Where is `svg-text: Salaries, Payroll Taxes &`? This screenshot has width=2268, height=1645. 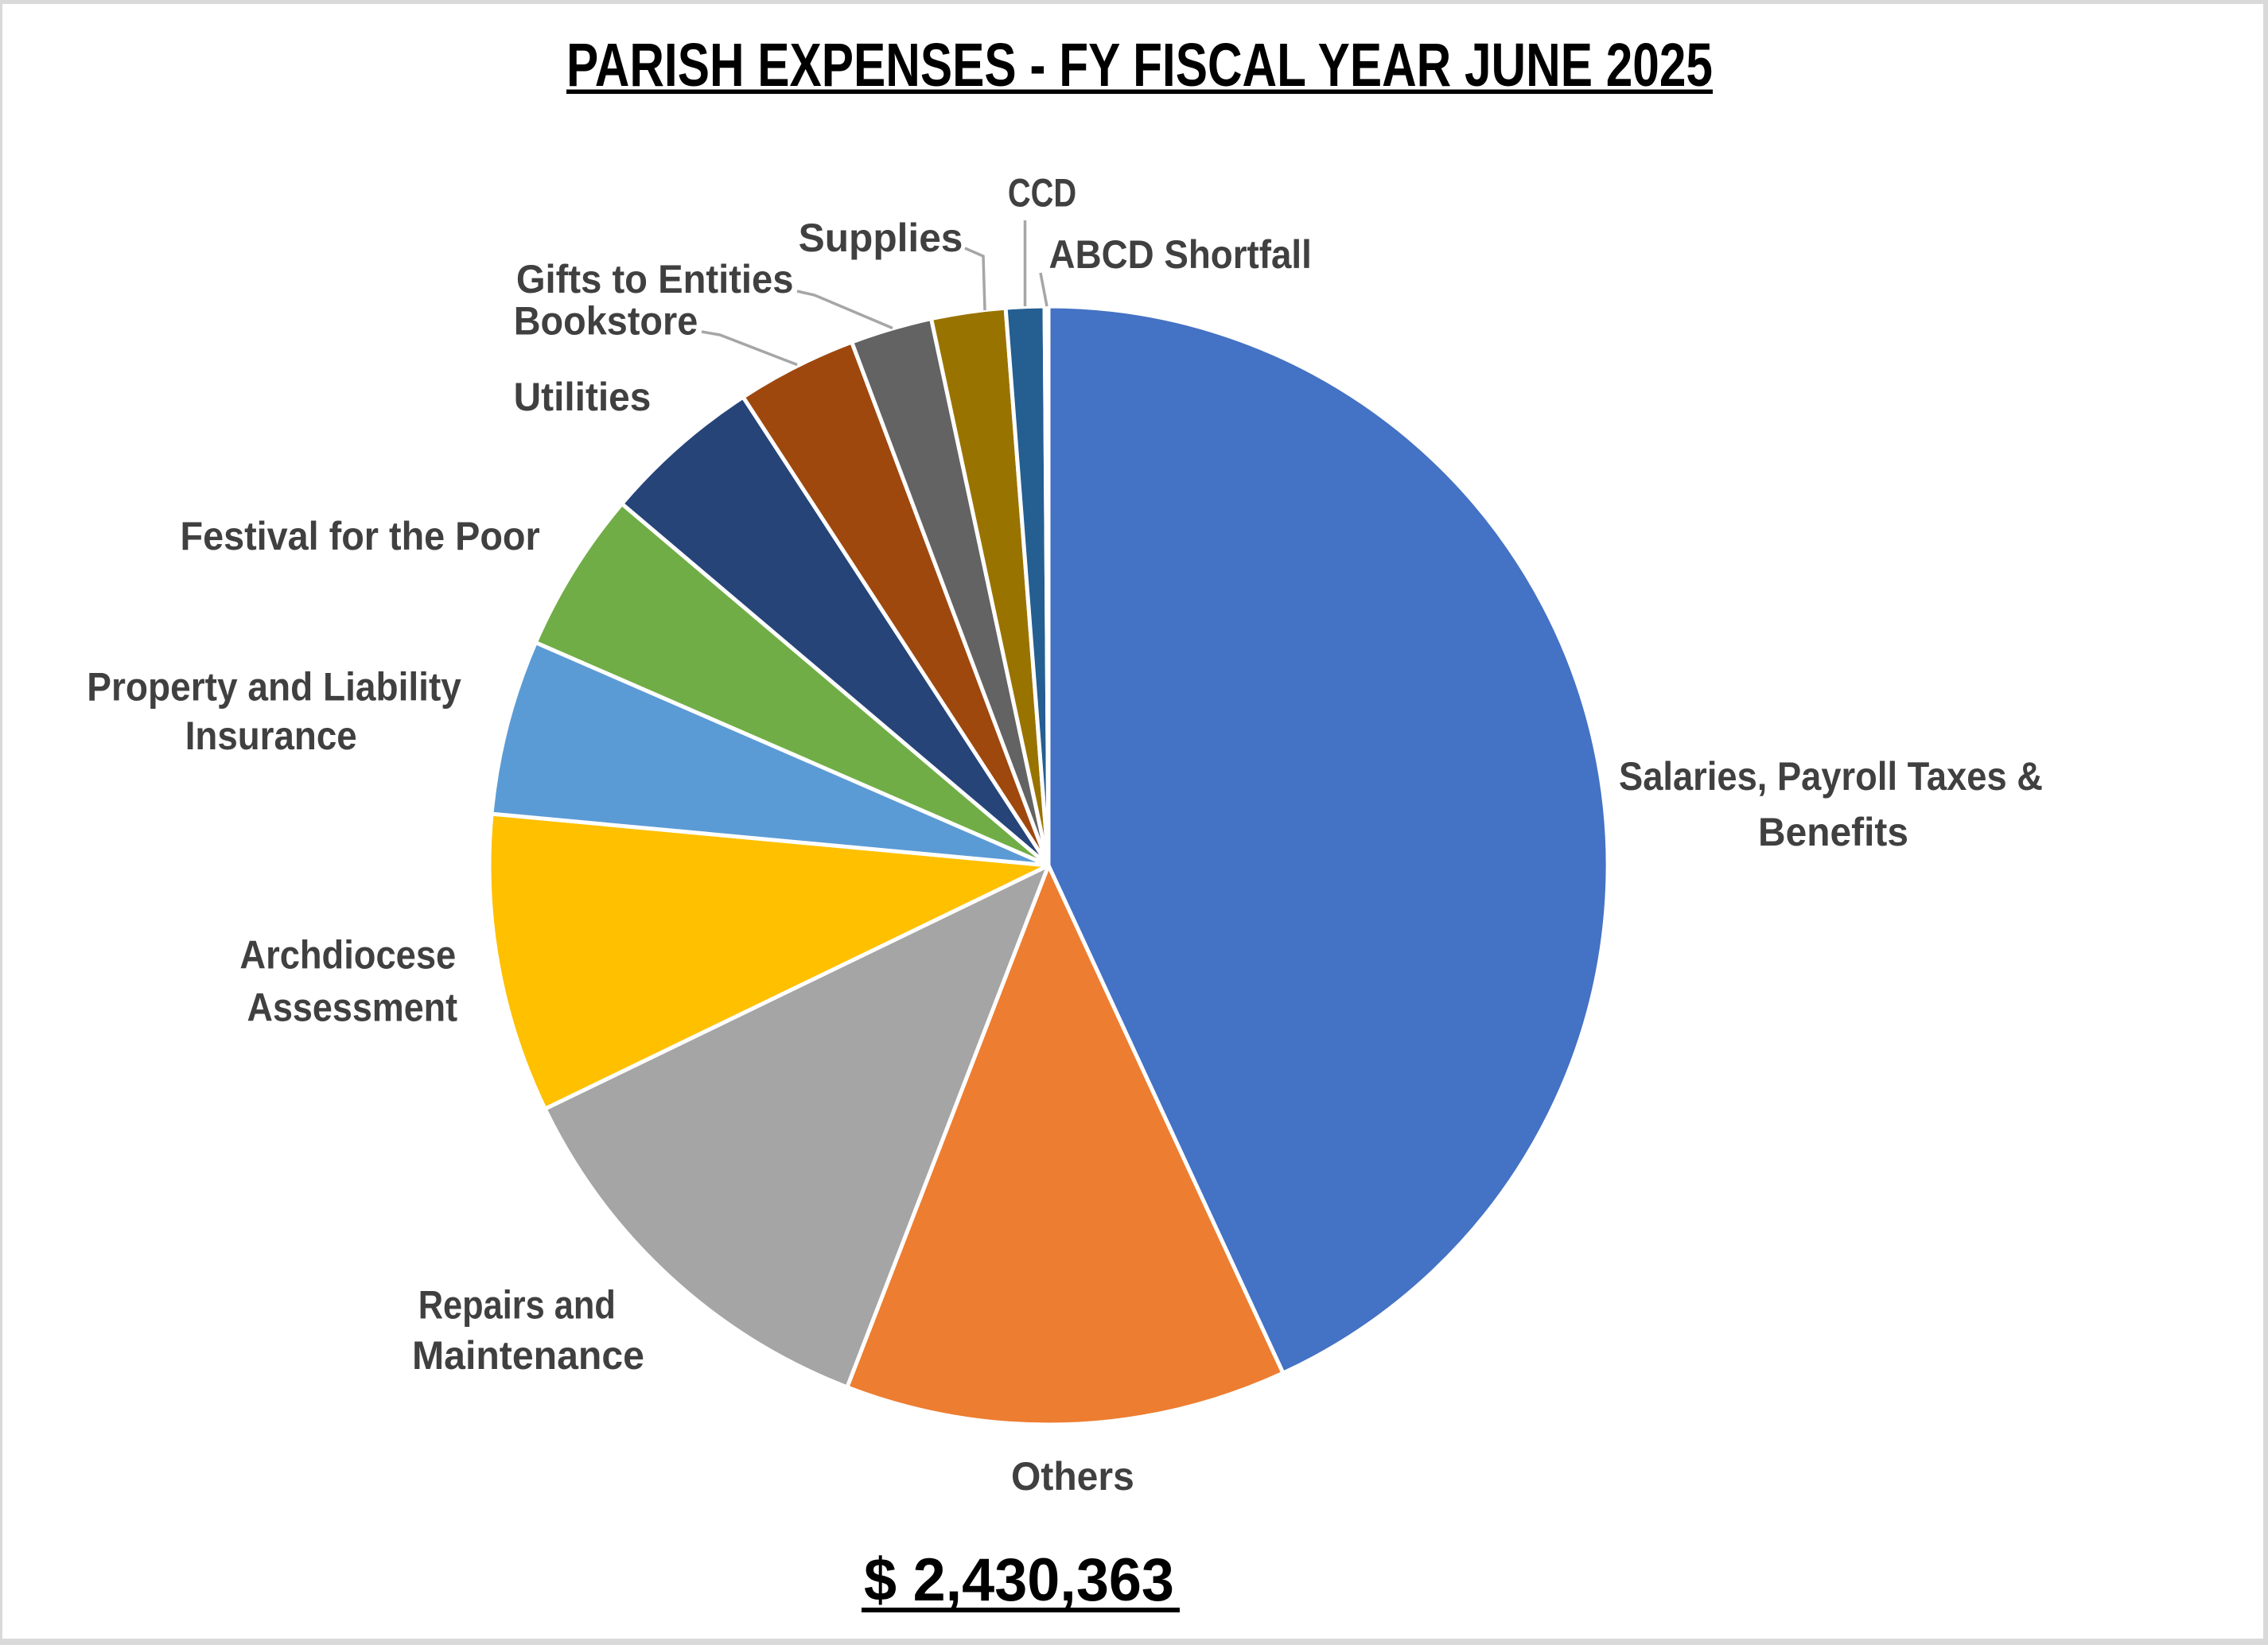 svg-text: Salaries, Payroll Taxes & is located at coordinates (1831, 776).